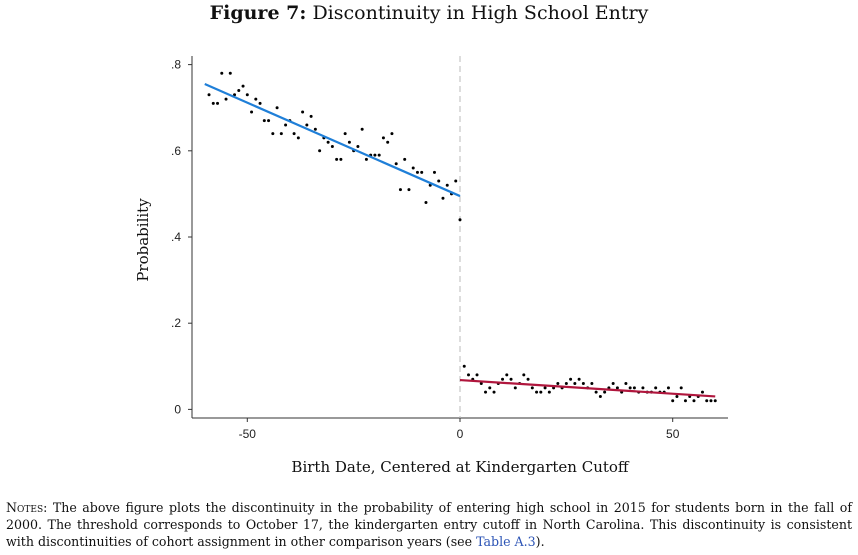  I want to click on y-axis-label: Probability, so click(143, 240).